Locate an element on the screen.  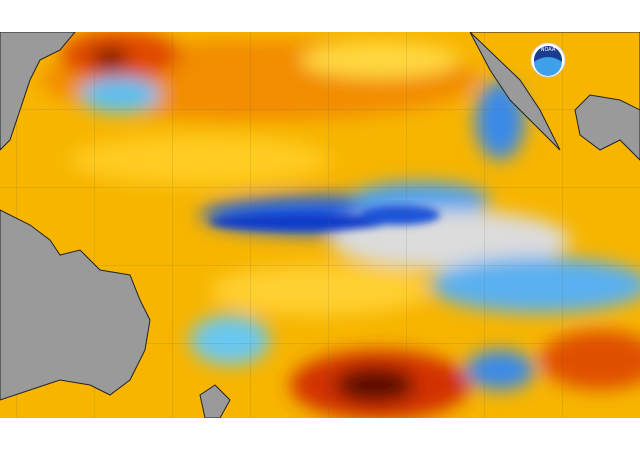
logo-label: NOAA is located at coordinates (548, 50).